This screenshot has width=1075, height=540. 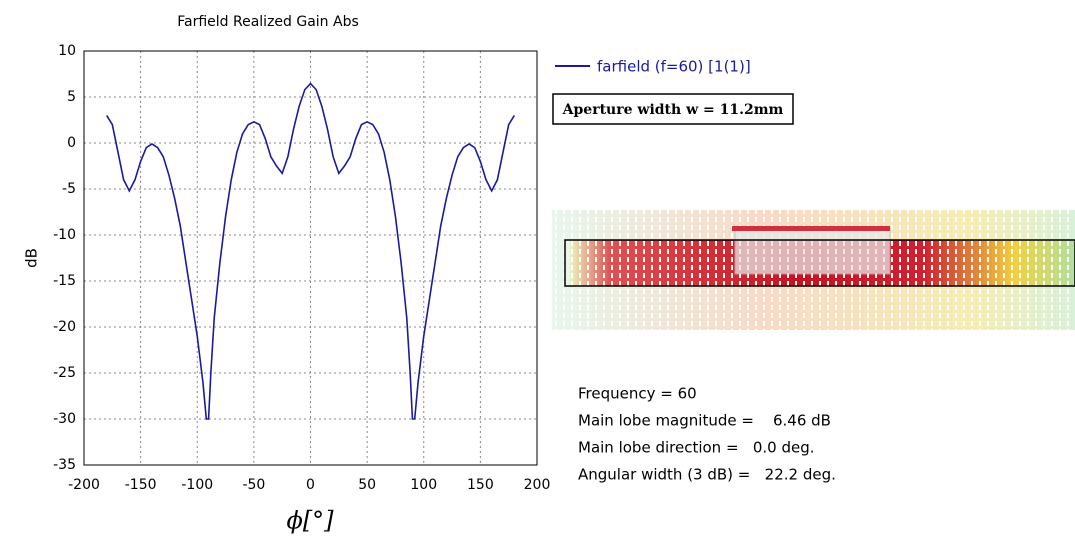 What do you see at coordinates (707, 475) in the screenshot?
I see `info-line: Angular width (3 dB) = 22.2 deg.` at bounding box center [707, 475].